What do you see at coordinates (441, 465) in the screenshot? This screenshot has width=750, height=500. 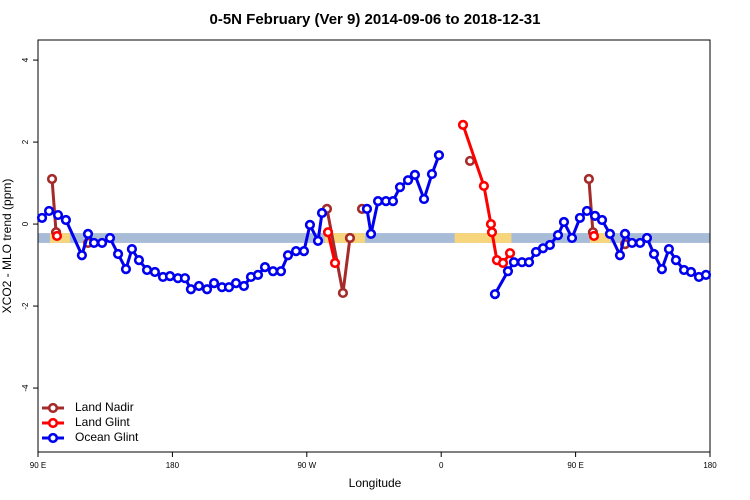 I see `x-tick-label: 0` at bounding box center [441, 465].